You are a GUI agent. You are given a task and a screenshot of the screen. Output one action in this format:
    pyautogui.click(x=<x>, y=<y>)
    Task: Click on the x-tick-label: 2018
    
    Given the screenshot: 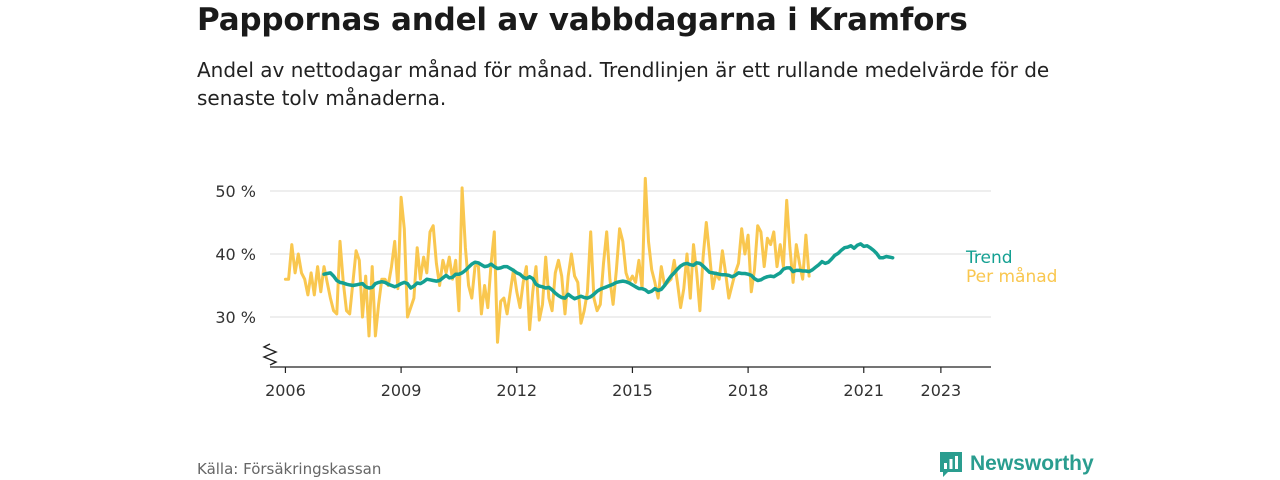 What is the action you would take?
    pyautogui.click(x=748, y=390)
    